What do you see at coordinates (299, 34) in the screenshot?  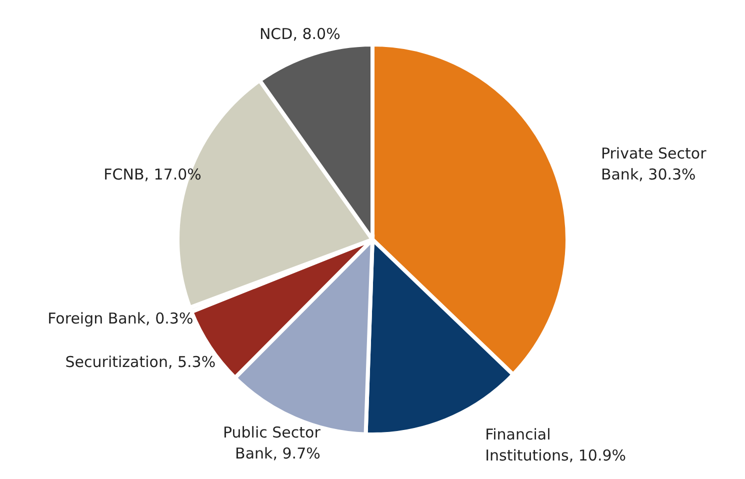 I see `slice-label: NCD, 8.0%` at bounding box center [299, 34].